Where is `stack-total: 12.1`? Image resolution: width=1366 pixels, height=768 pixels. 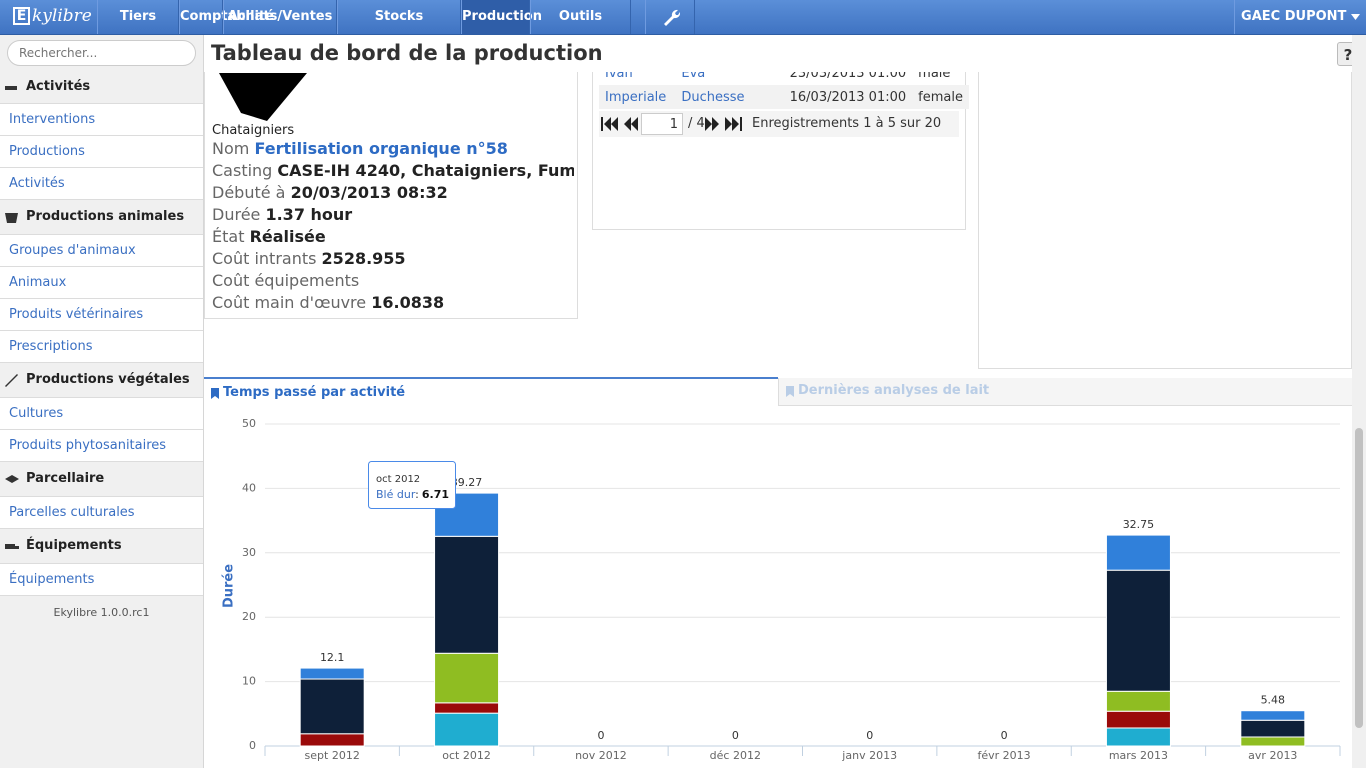
stack-total: 12.1 is located at coordinates (332, 657).